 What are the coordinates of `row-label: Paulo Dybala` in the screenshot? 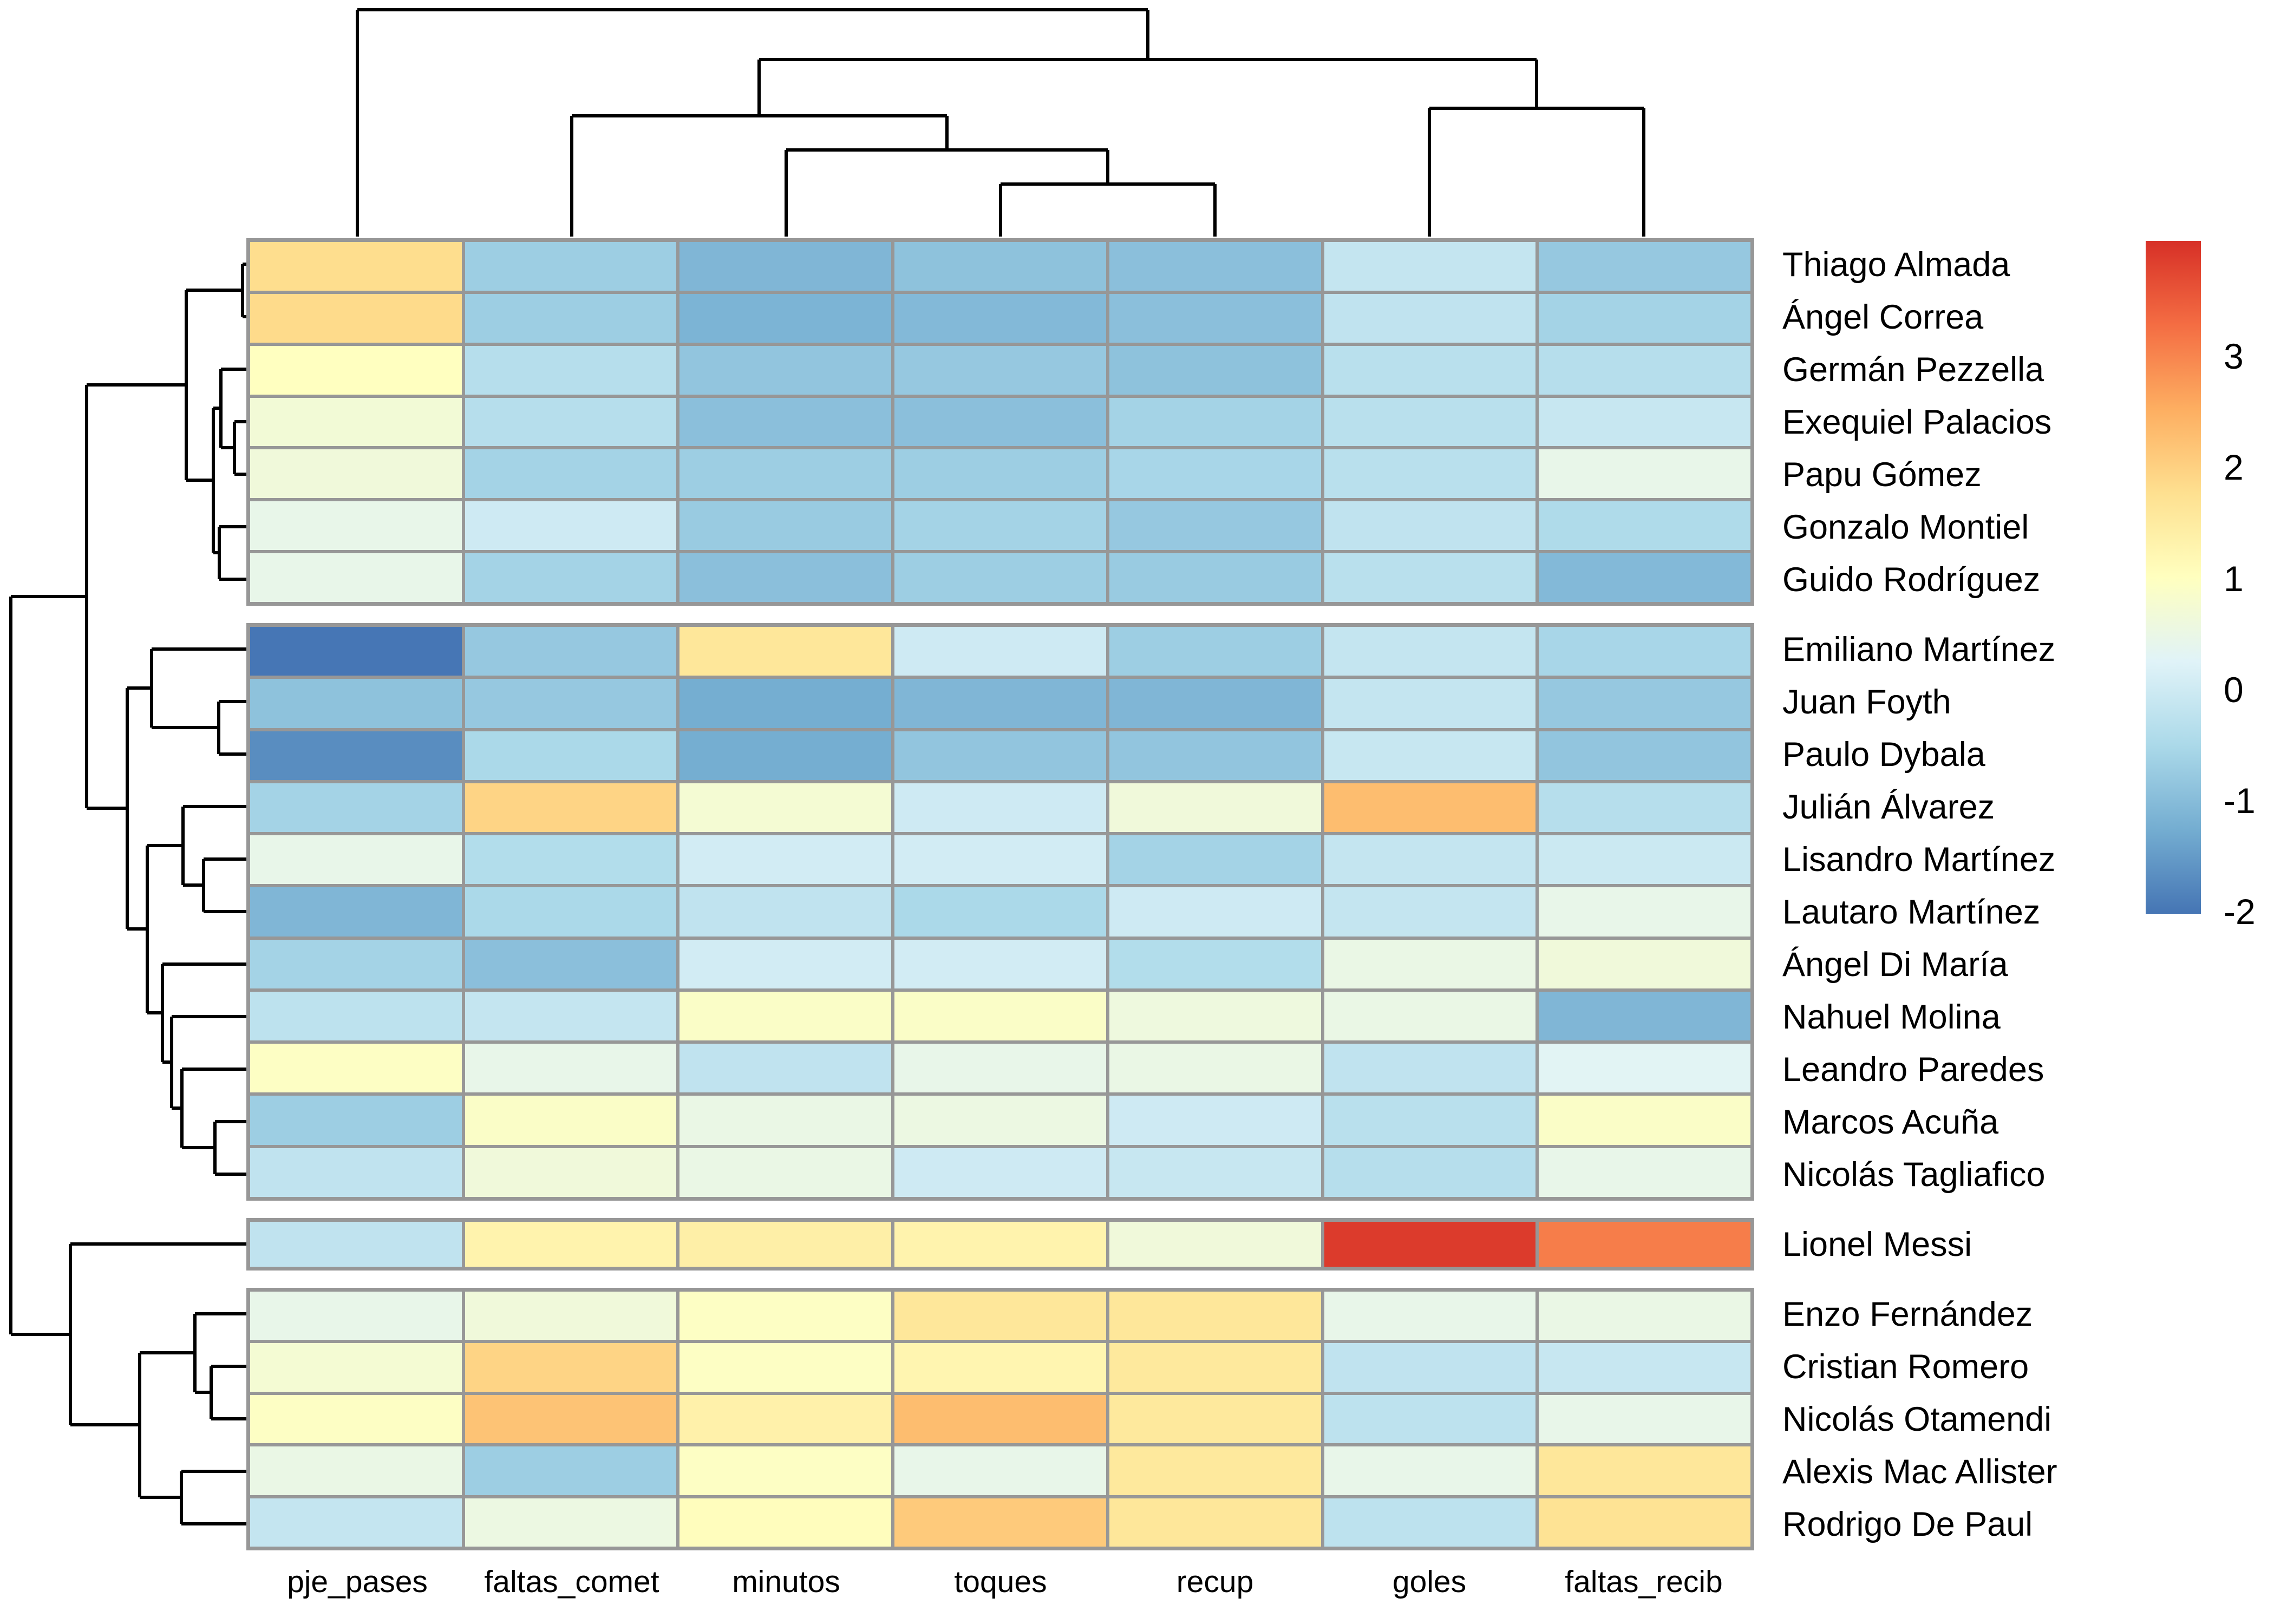 It's located at (1884, 754).